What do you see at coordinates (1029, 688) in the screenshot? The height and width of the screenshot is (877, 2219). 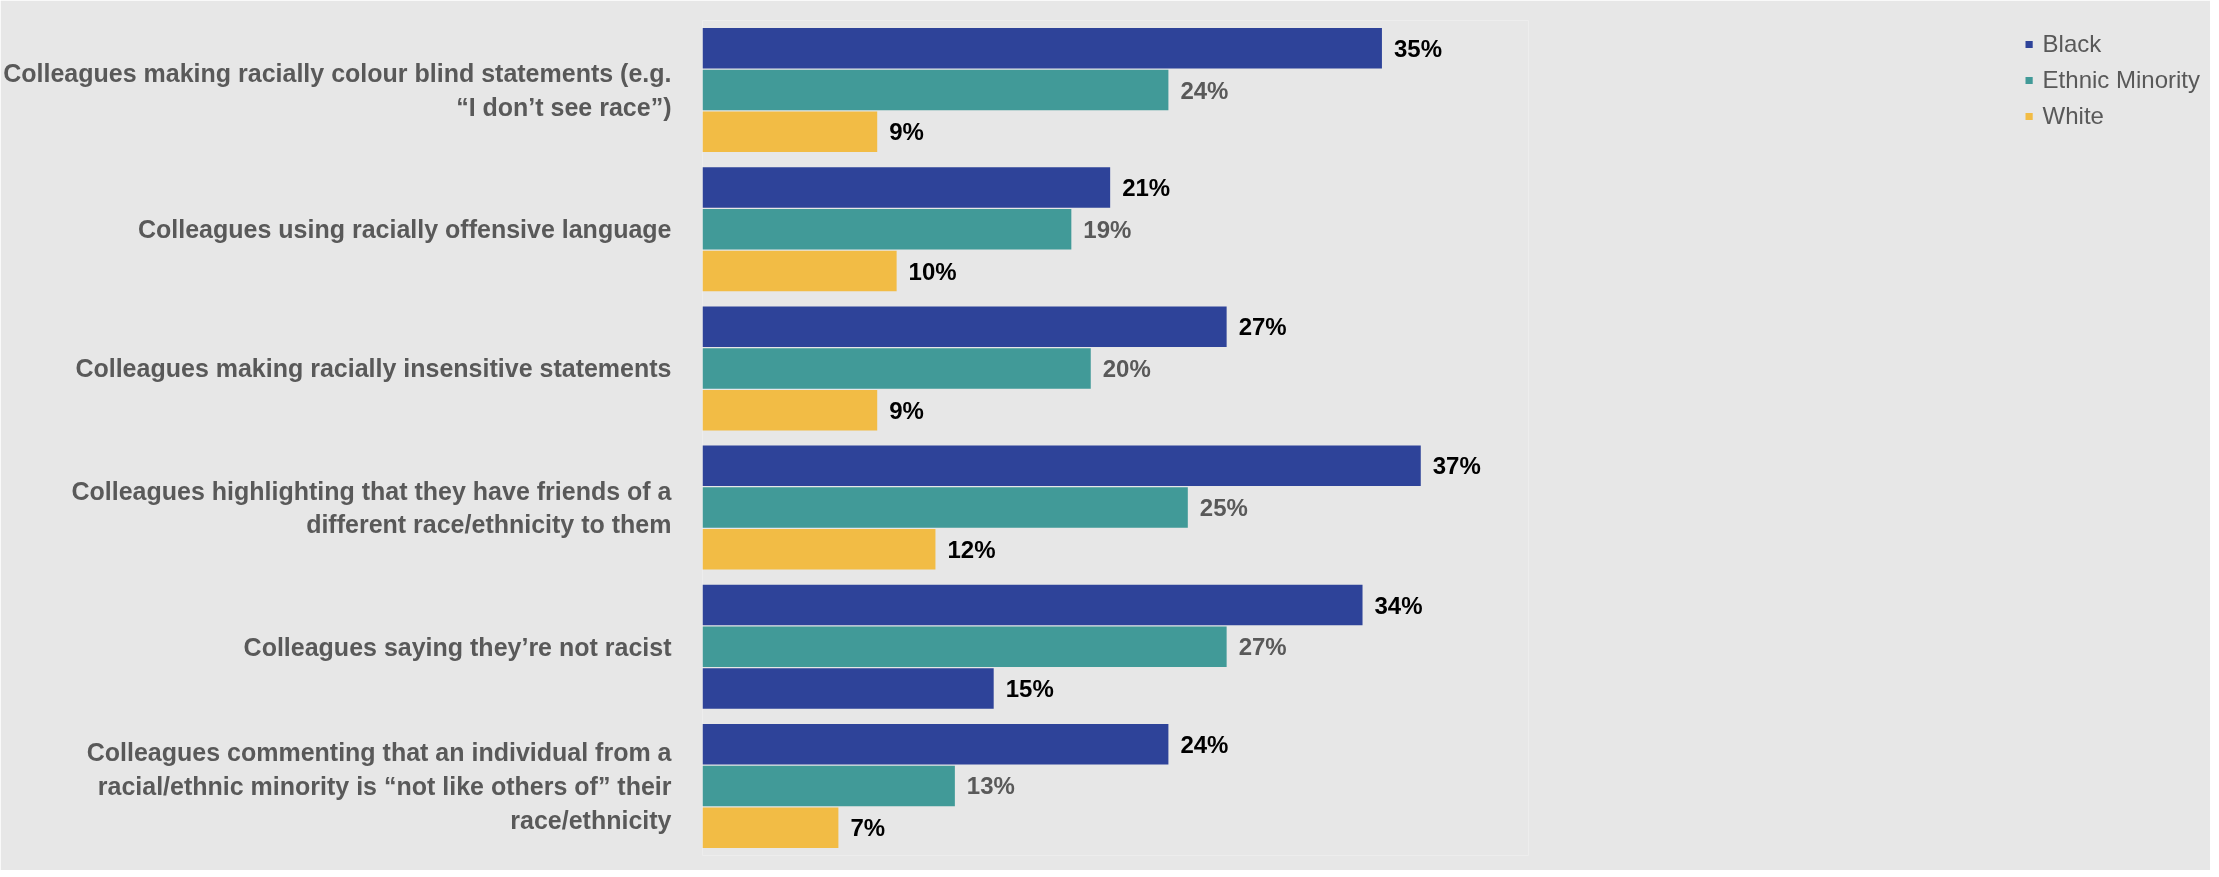 I see `data-label: 15%` at bounding box center [1029, 688].